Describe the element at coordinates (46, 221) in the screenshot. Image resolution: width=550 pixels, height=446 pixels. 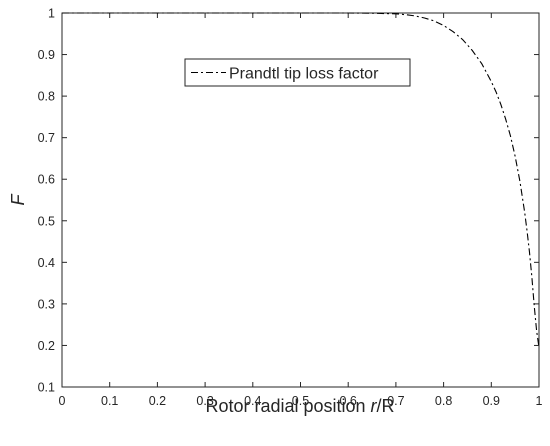
I see `y-tick-label: 0.5` at that location.